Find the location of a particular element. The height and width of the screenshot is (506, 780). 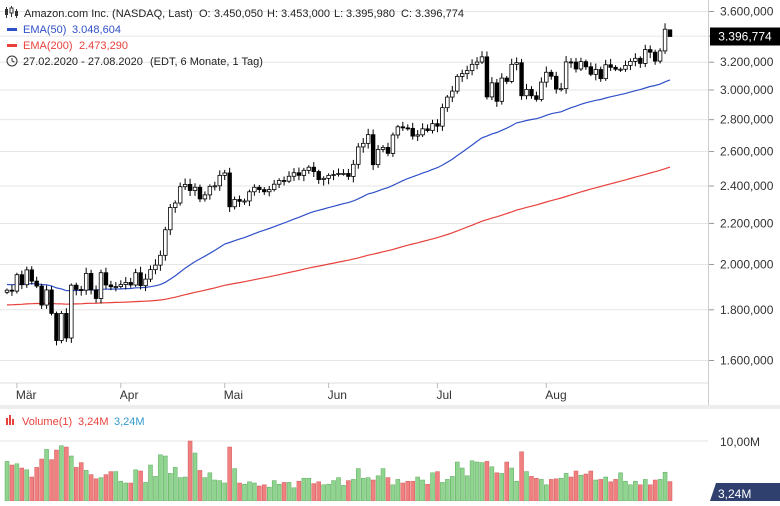

ema50-value: 3.048,604 is located at coordinates (96, 30).